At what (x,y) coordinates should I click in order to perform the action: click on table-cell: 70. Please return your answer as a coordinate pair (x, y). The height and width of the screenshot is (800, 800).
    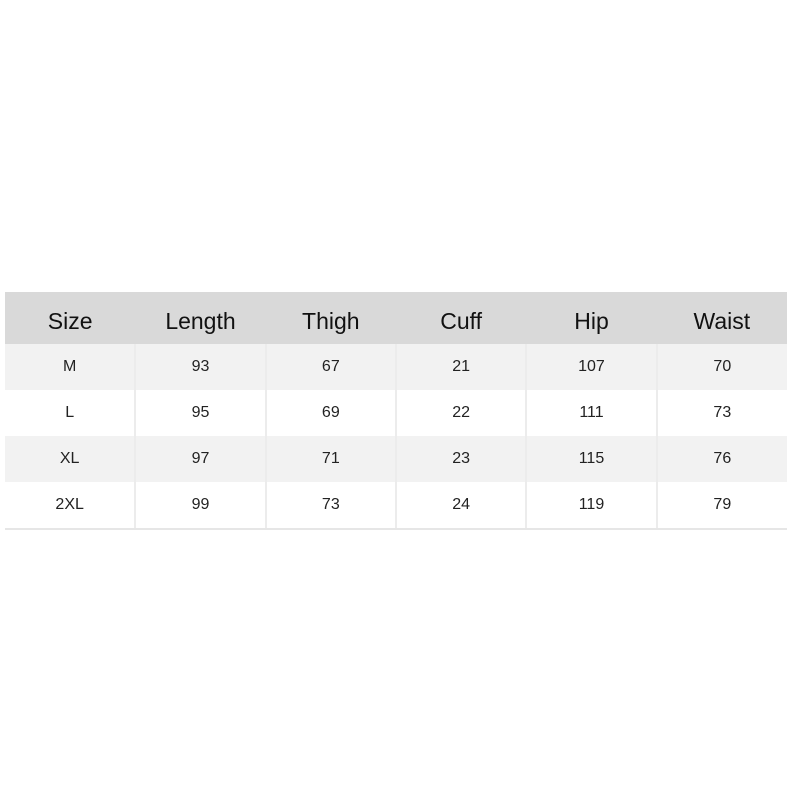
    Looking at the image, I should click on (721, 367).